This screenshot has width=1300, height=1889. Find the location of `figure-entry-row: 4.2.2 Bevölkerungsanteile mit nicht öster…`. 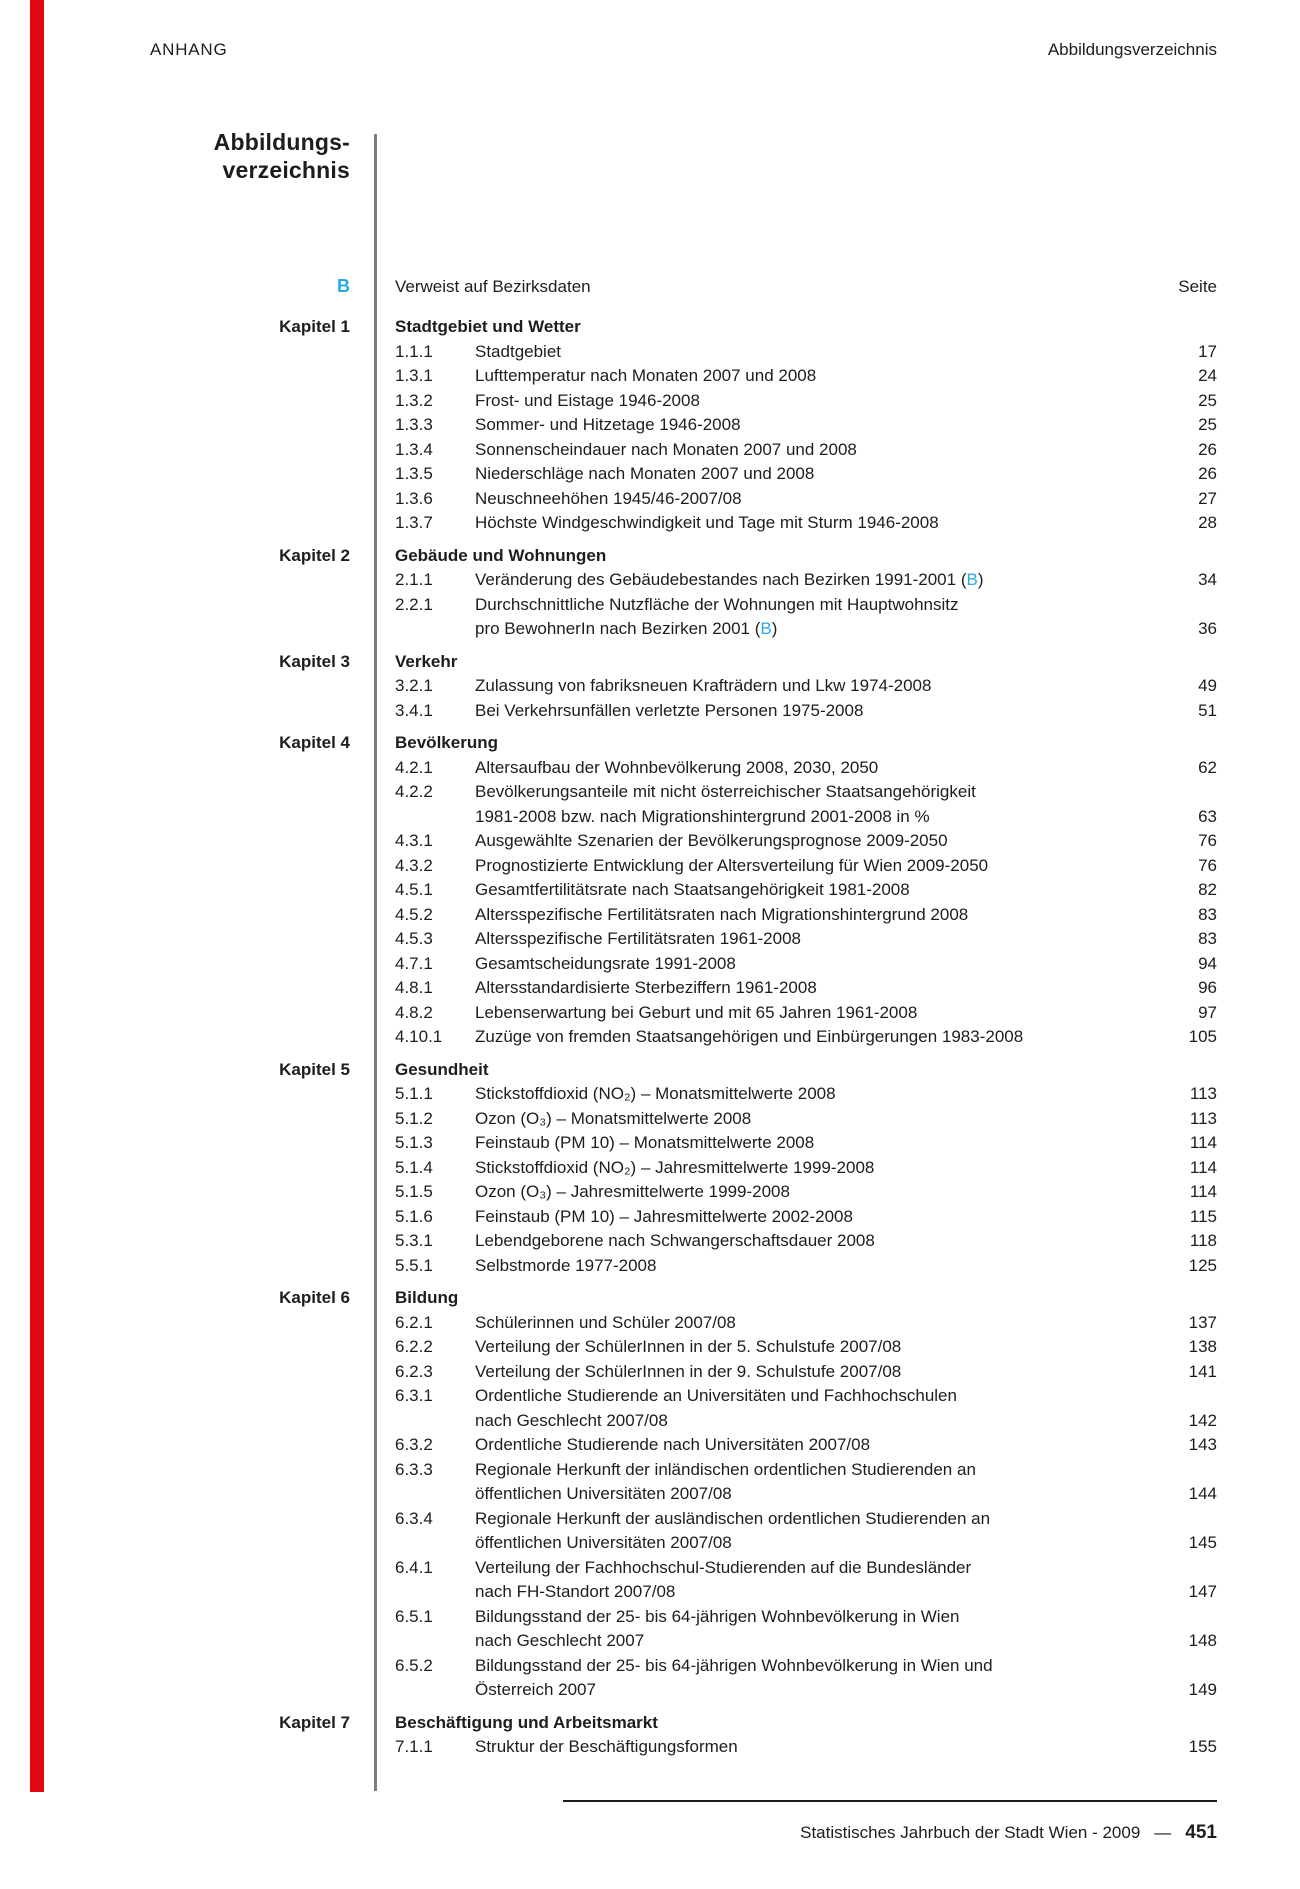

figure-entry-row: 4.2.2 Bevölkerungsanteile mit nicht öster… is located at coordinates (650, 792).